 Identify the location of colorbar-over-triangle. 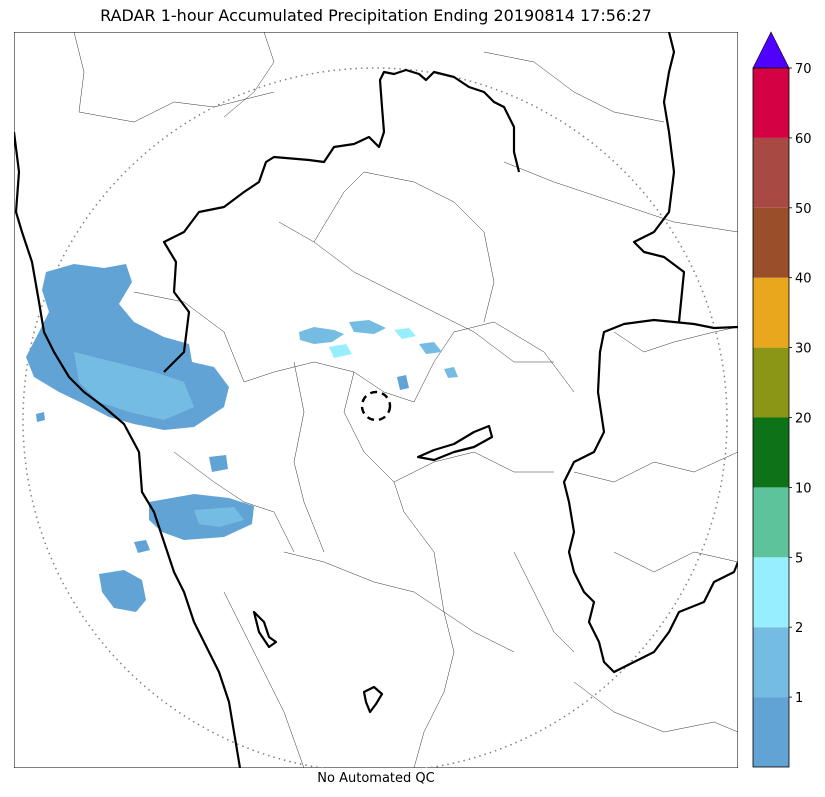
(771, 50).